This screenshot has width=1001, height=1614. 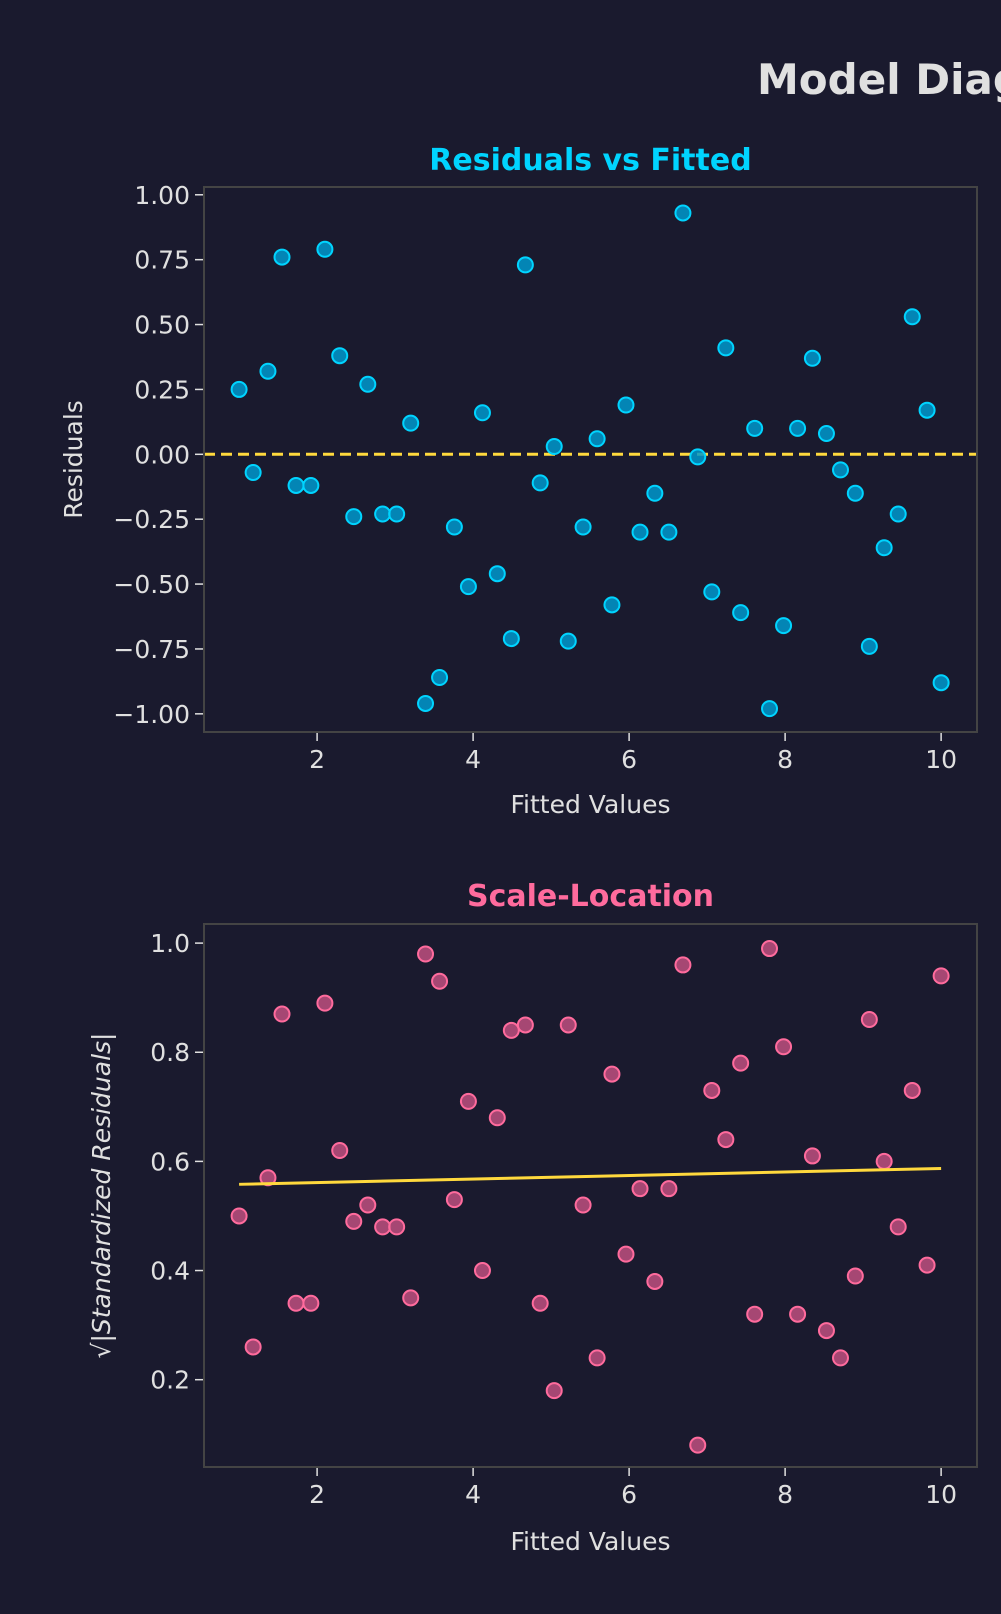 I want to click on y-tick-label: 0.8, so click(x=170, y=1052).